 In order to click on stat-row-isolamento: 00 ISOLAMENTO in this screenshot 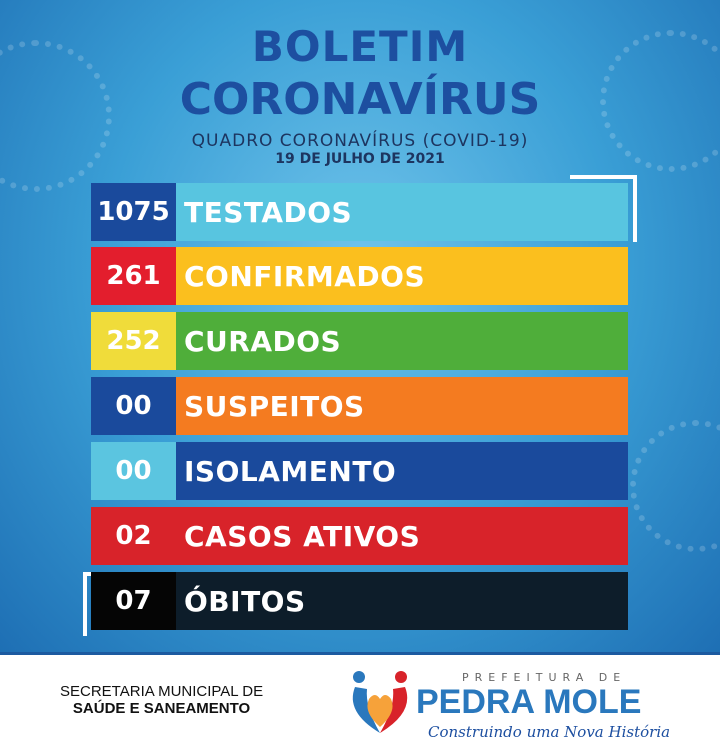, I will do `click(359, 471)`.